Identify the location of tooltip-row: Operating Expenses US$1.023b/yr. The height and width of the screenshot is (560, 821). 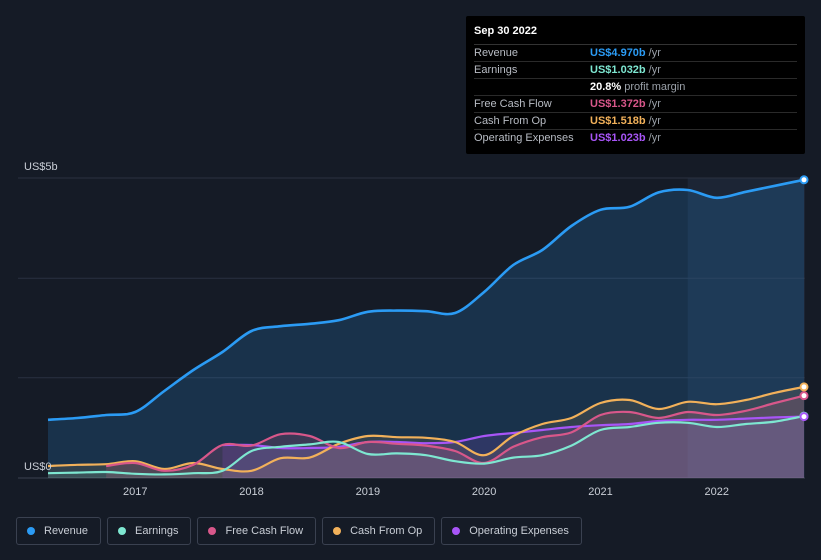
(635, 138).